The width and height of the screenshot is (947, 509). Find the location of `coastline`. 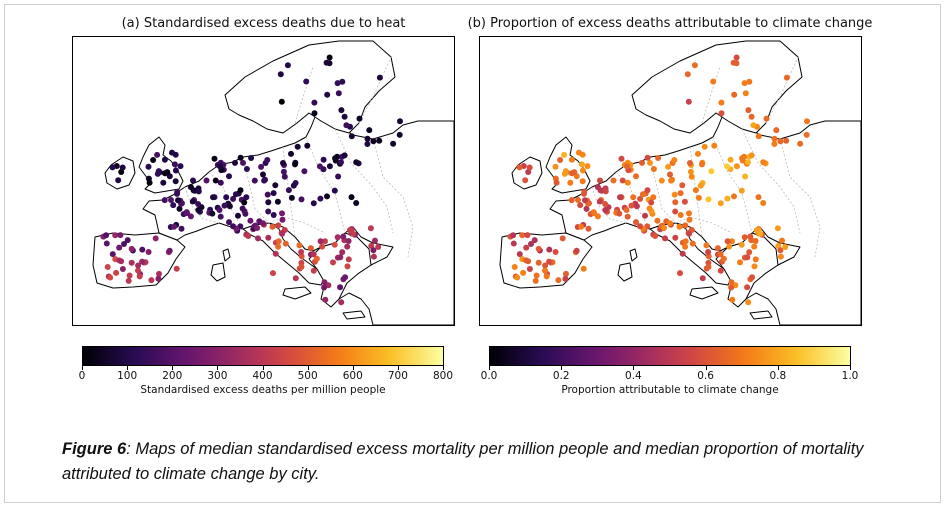

coastline is located at coordinates (310, 87).